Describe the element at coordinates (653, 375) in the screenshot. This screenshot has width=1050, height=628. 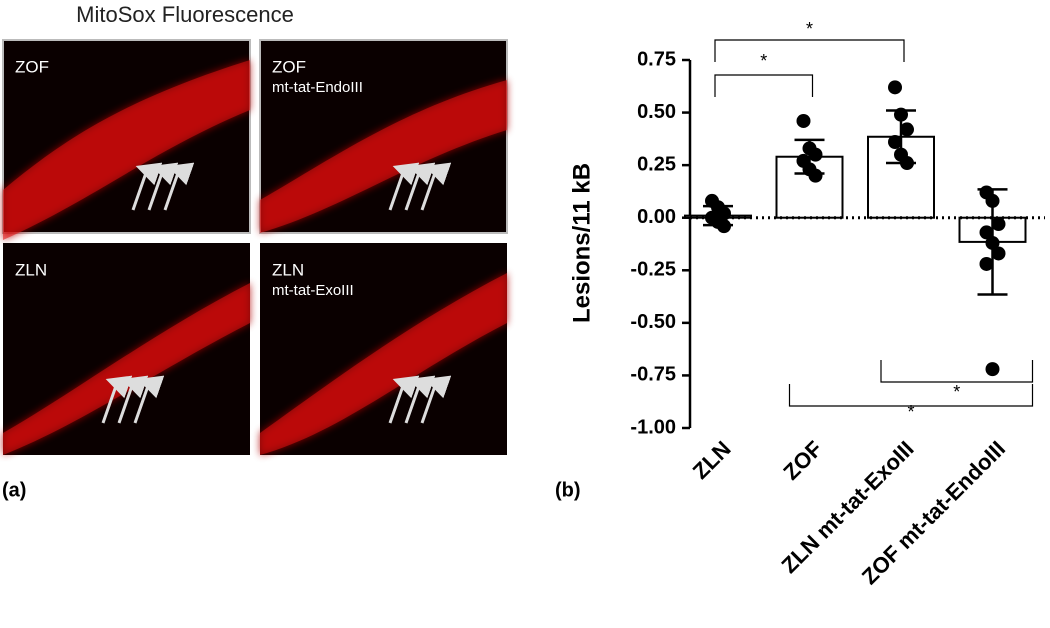
I see `y-tick-label: -0.75` at that location.